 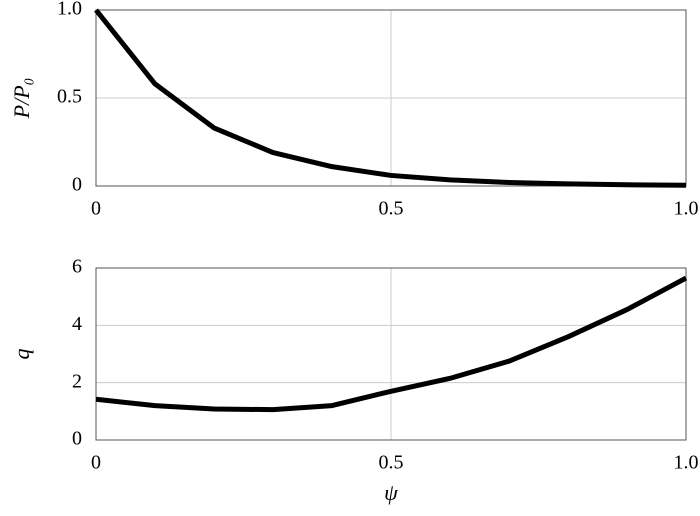 I want to click on y-axis-label: q, so click(x=21, y=354).